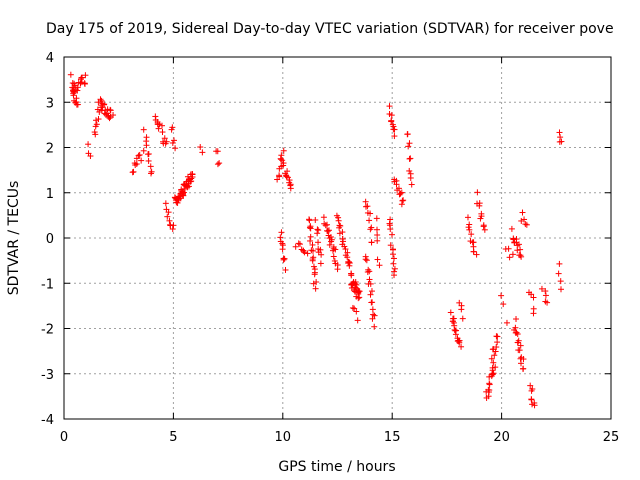  I want to click on y-tick-label: 0, so click(50, 239).